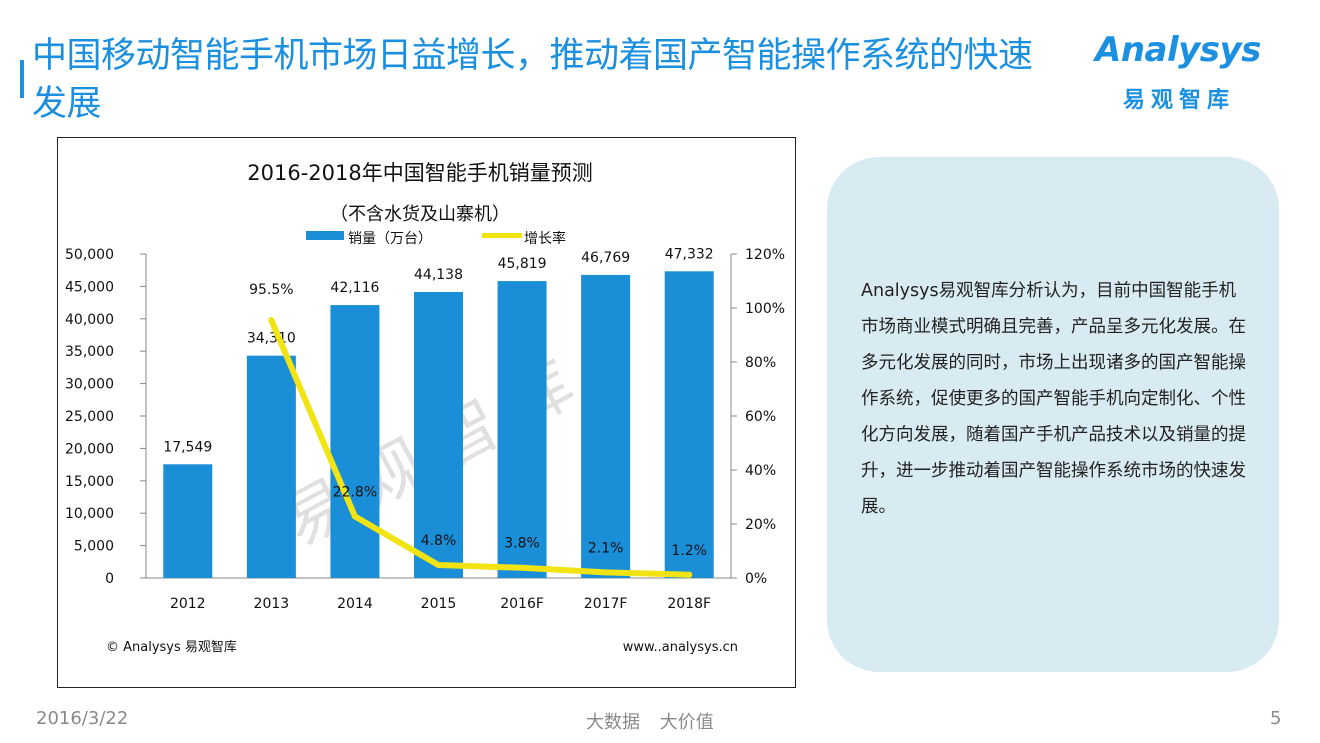  What do you see at coordinates (480, 447) in the screenshot?
I see `growth-line-series` at bounding box center [480, 447].